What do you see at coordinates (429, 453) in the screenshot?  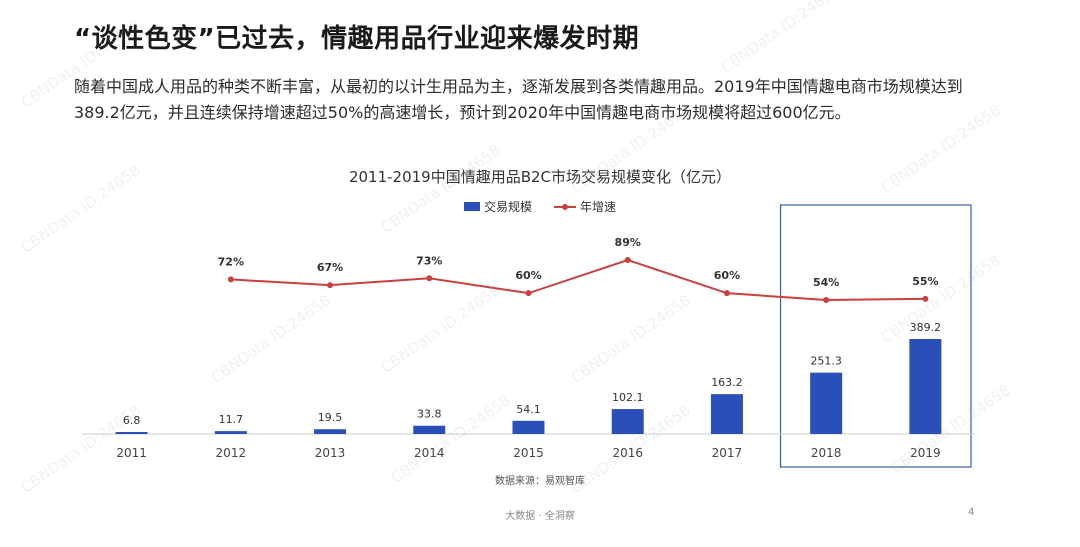 I see `x-tick-label: 2014` at bounding box center [429, 453].